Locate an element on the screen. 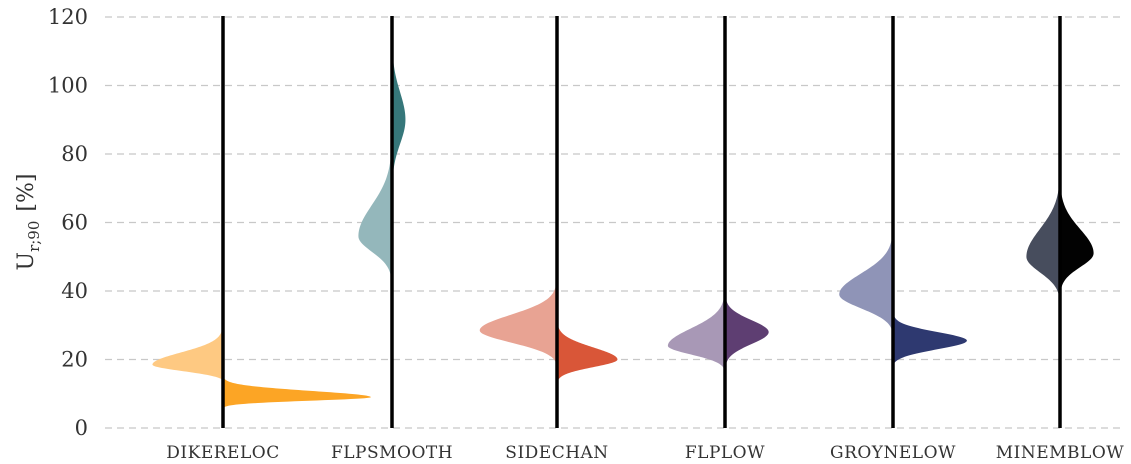 The image size is (1131, 464). y-axis: 0 20 40 60 80 100 120 is located at coordinates (68, 222).